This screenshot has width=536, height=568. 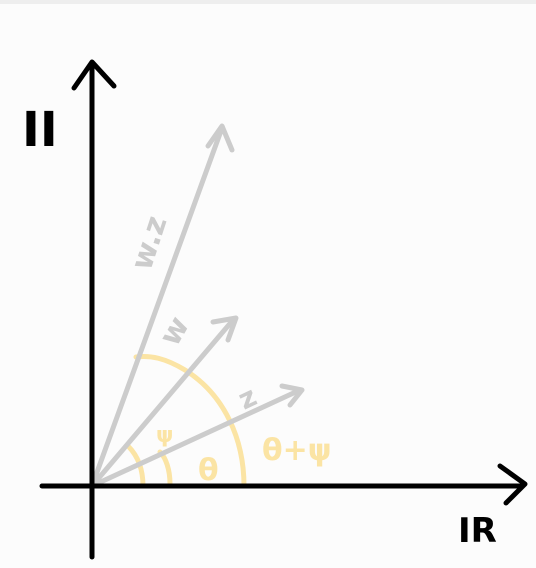 I want to click on real-axis, so click(x=283, y=484).